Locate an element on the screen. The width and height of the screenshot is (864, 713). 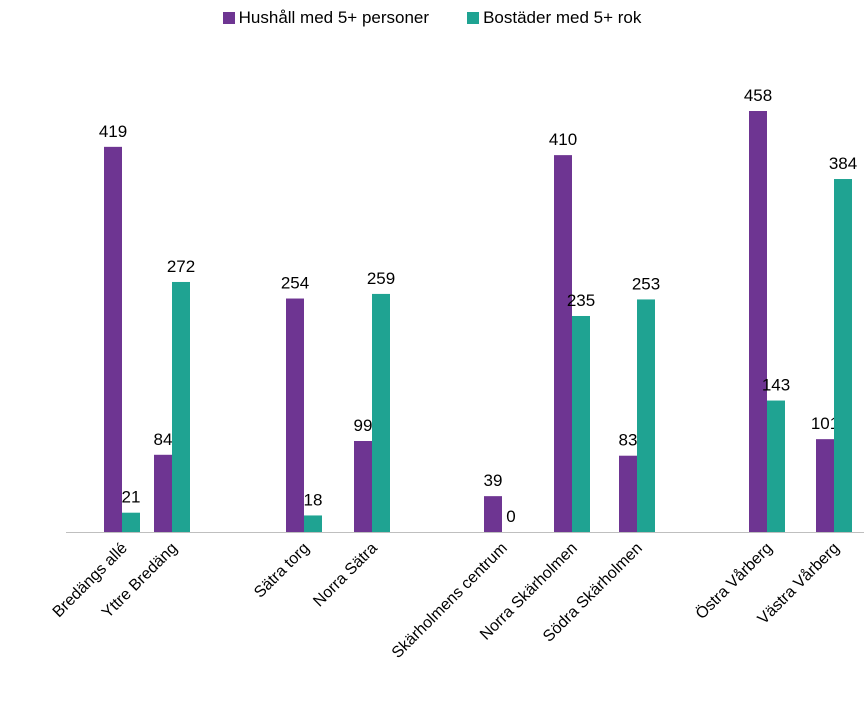
legend-item-series-1: Hushåll med 5+ personer is located at coordinates (326, 18).